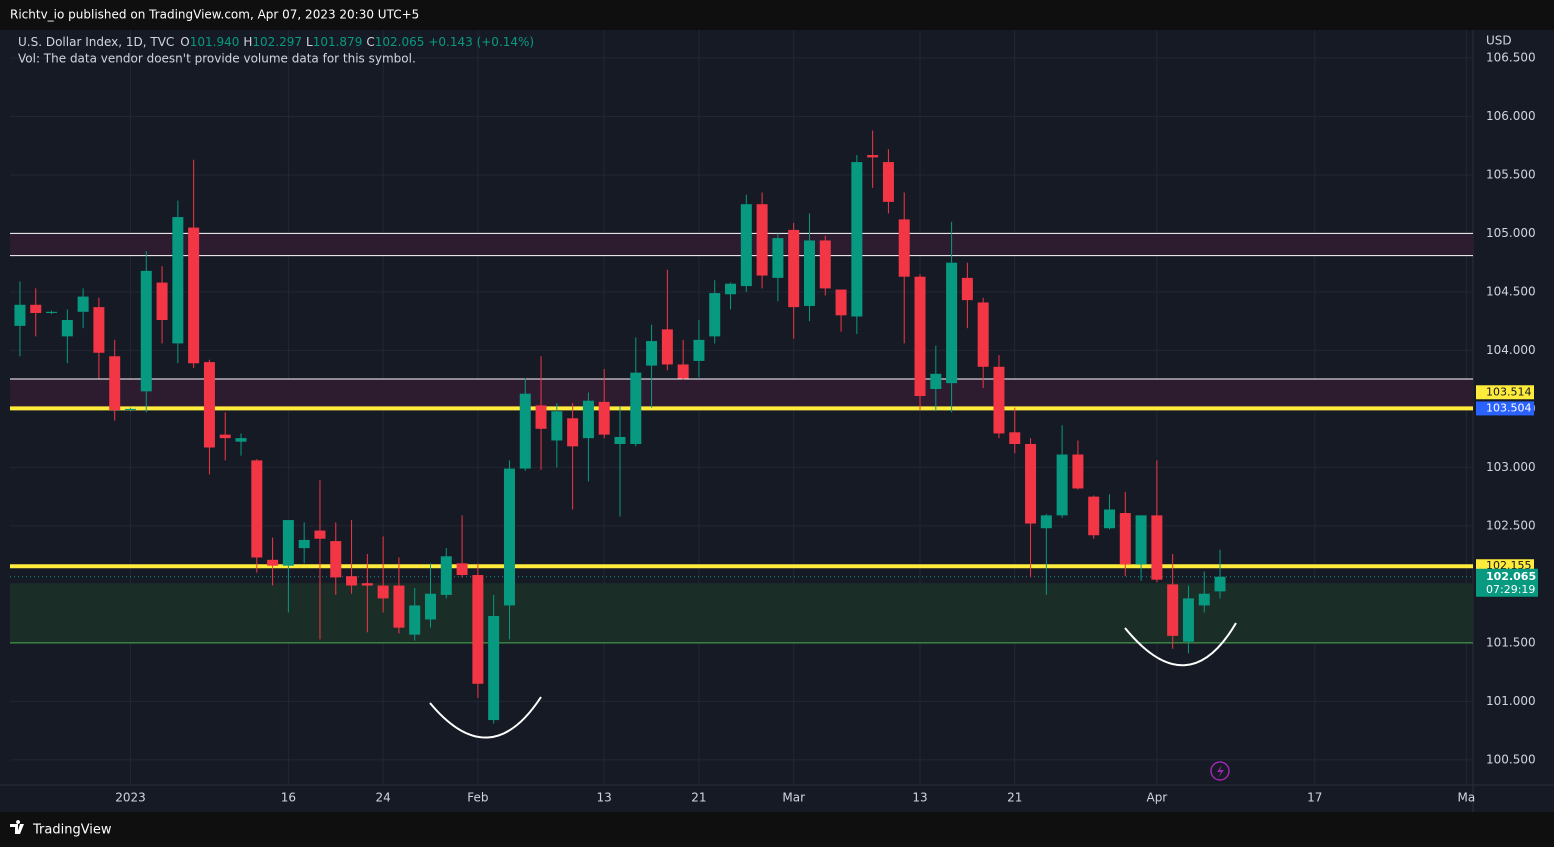 The image size is (1554, 847). What do you see at coordinates (604, 798) in the screenshot?
I see `x-tick-label: 13` at bounding box center [604, 798].